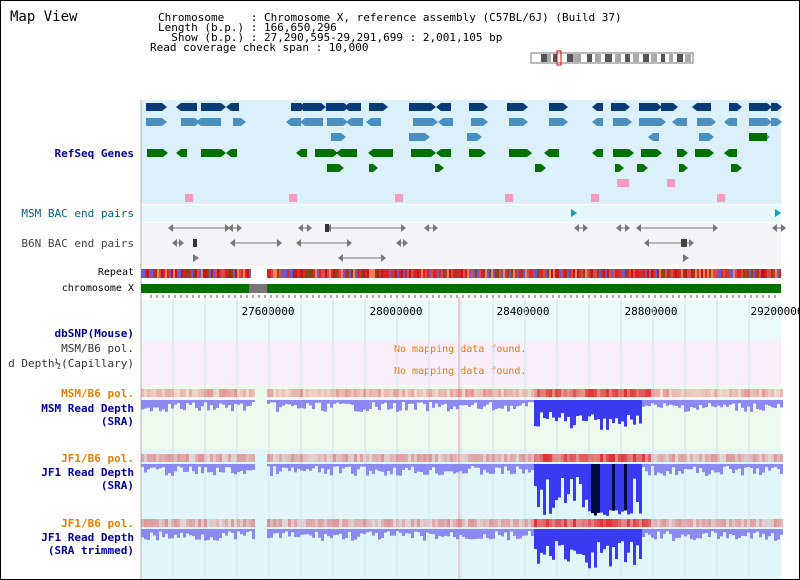  What do you see at coordinates (87, 537) in the screenshot?
I see `jf1-read-depth-trimmed-label: JF1 Read Depth` at bounding box center [87, 537].